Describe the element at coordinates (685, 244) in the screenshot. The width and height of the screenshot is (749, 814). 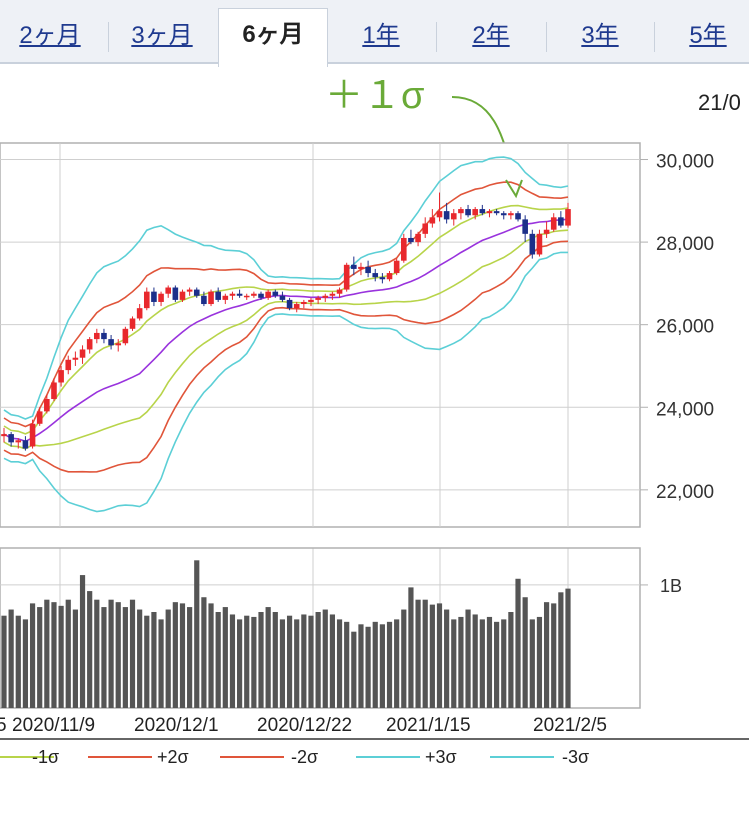
I see `y-tick-label: 28,000` at that location.